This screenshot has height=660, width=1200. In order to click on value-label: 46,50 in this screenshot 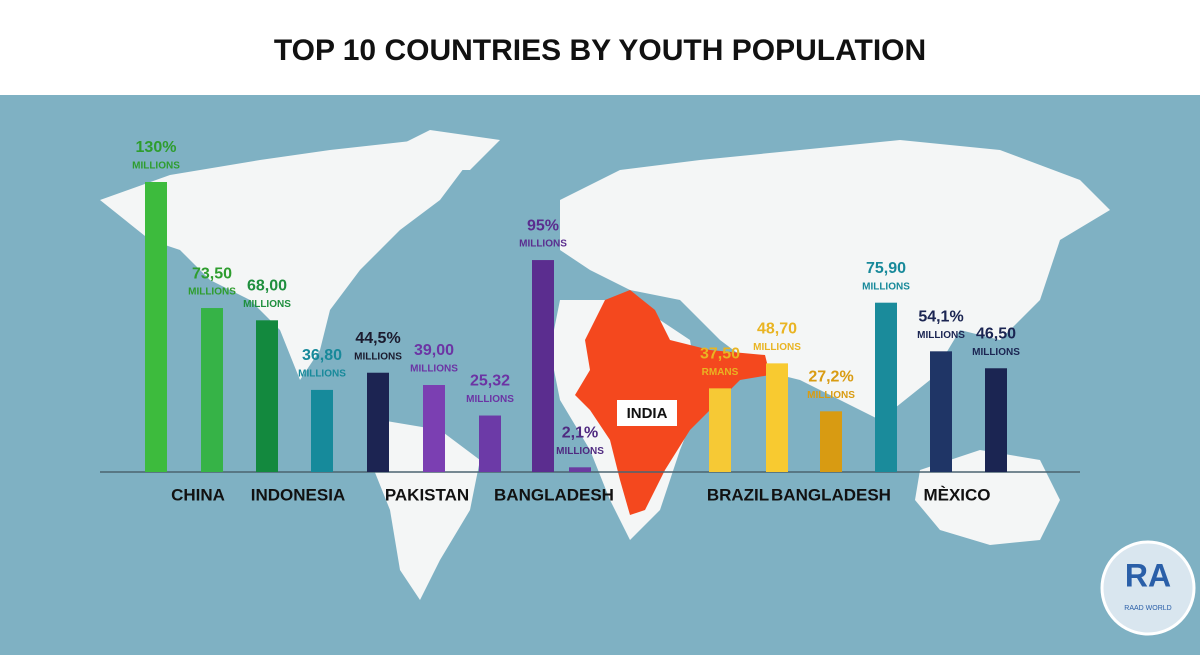, I will do `click(996, 333)`.